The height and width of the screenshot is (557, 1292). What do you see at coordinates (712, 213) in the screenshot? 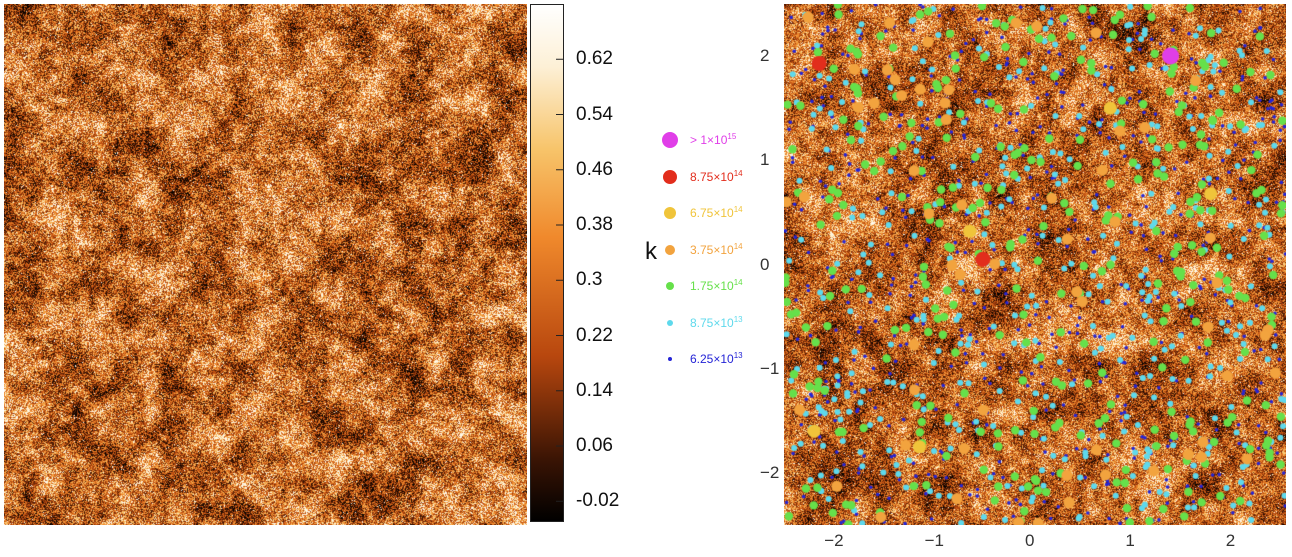
I see `legend-label-base: 6.75×10` at bounding box center [712, 213].